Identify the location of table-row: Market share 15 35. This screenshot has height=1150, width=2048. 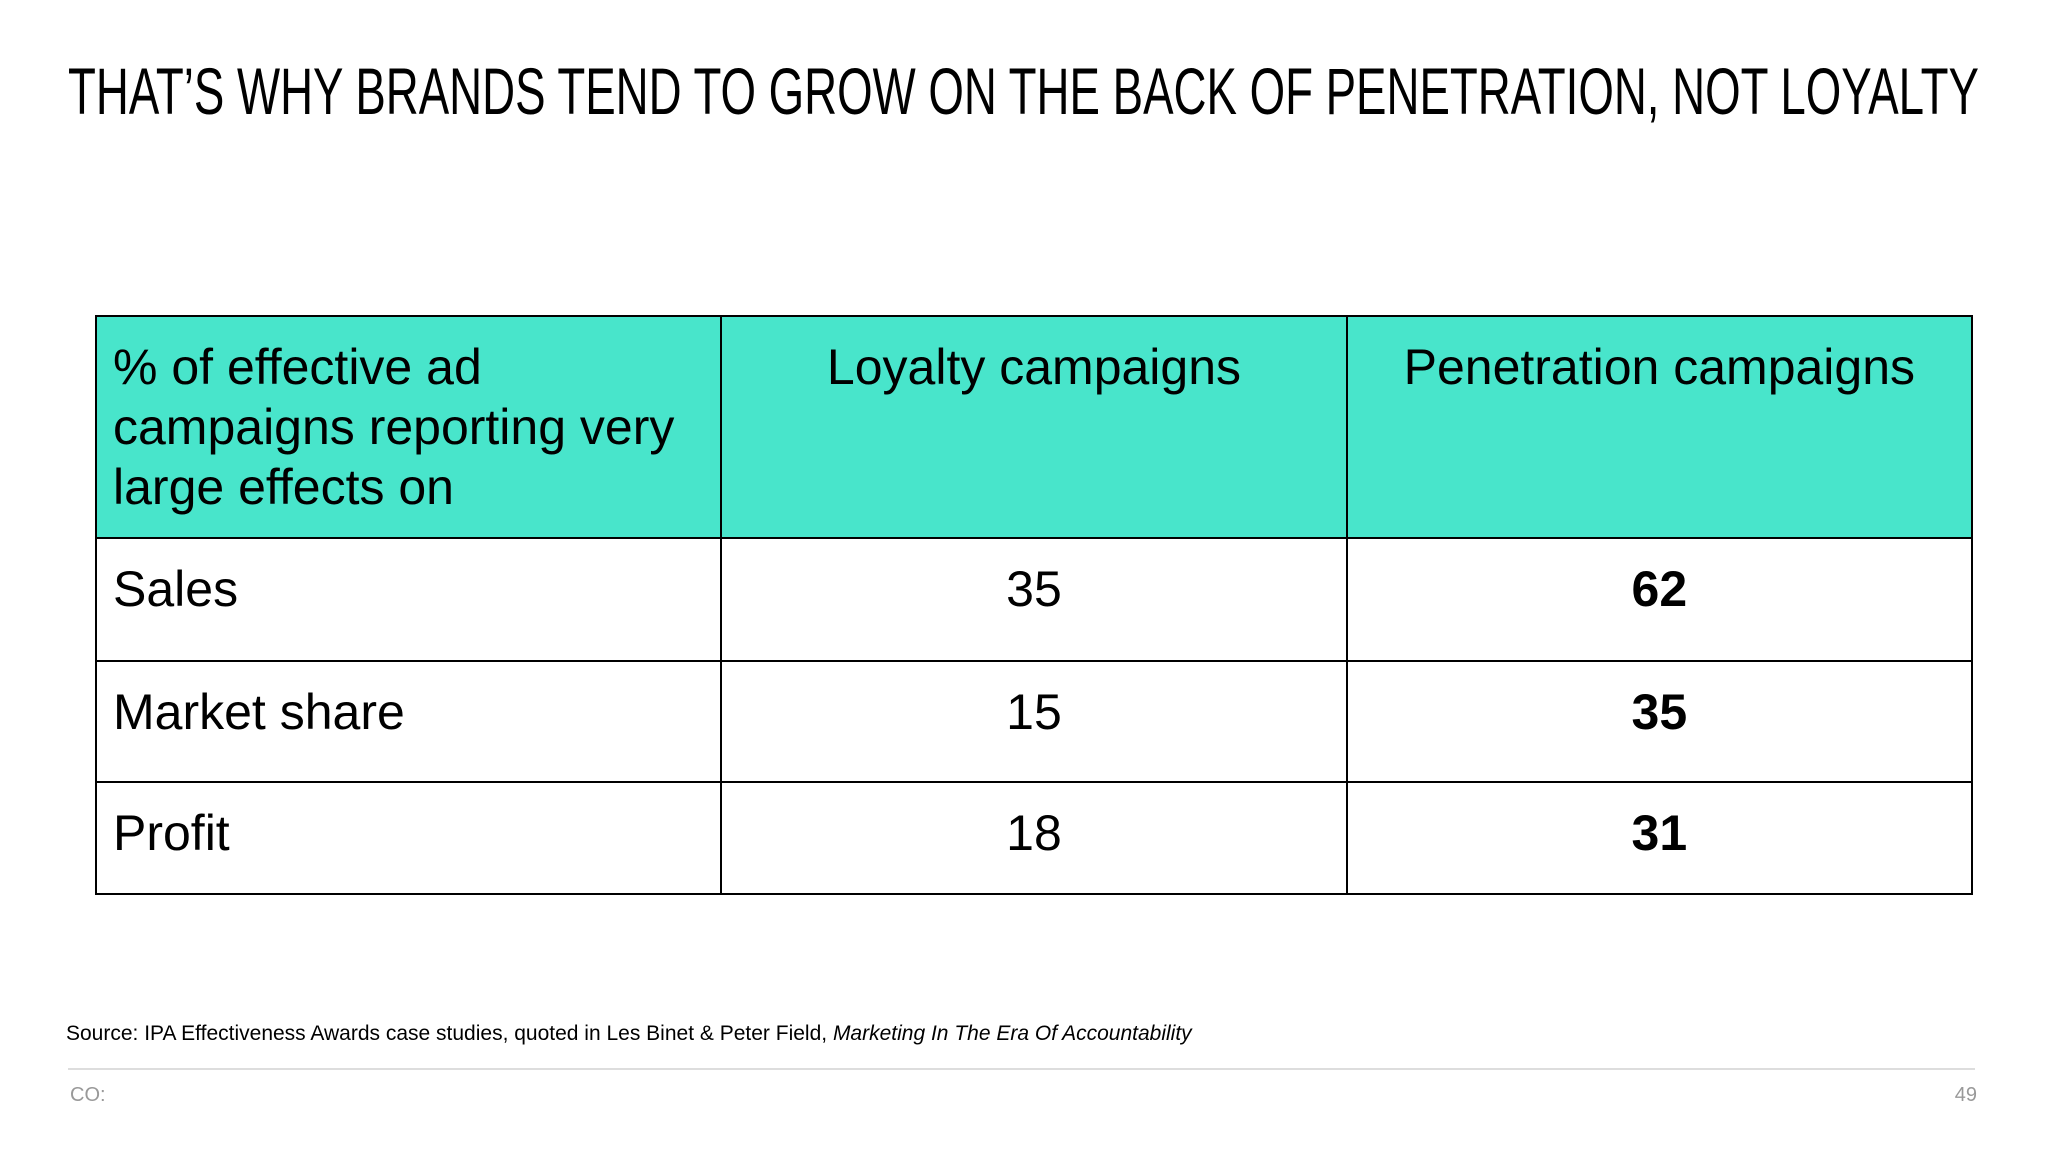
(1034, 721).